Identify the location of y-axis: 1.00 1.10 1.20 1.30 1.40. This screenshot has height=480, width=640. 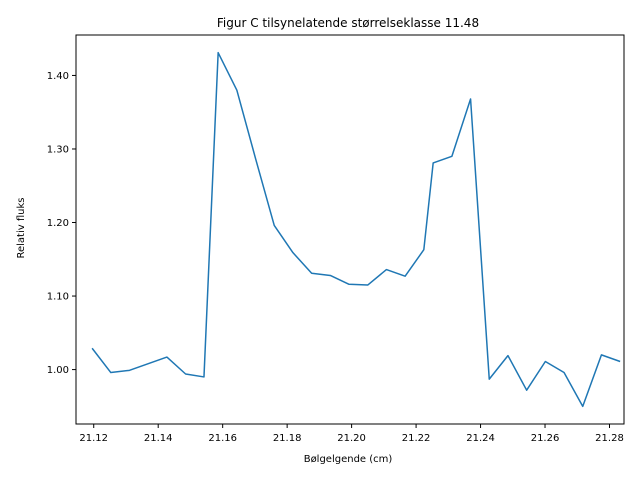
(61, 223).